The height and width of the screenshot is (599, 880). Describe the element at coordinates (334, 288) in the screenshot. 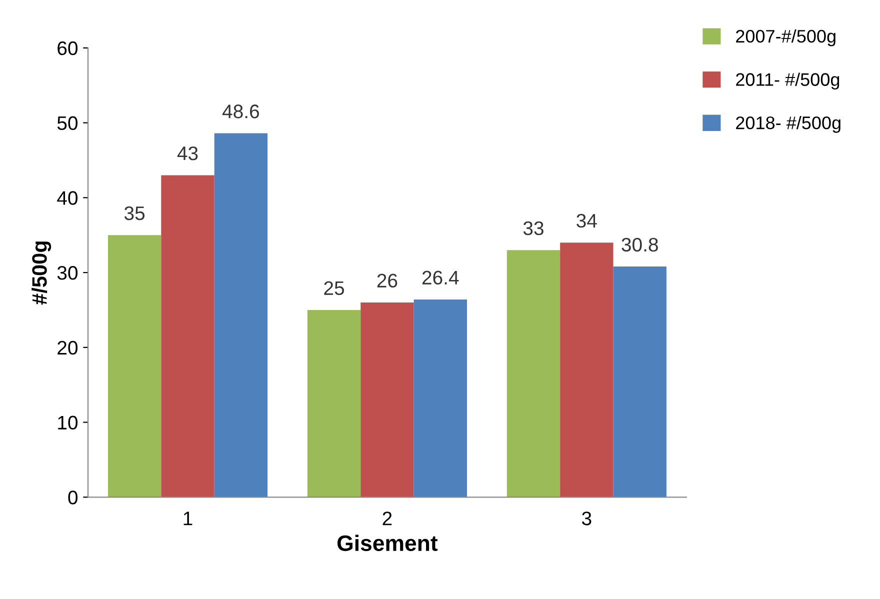

I see `data-label: 25` at that location.